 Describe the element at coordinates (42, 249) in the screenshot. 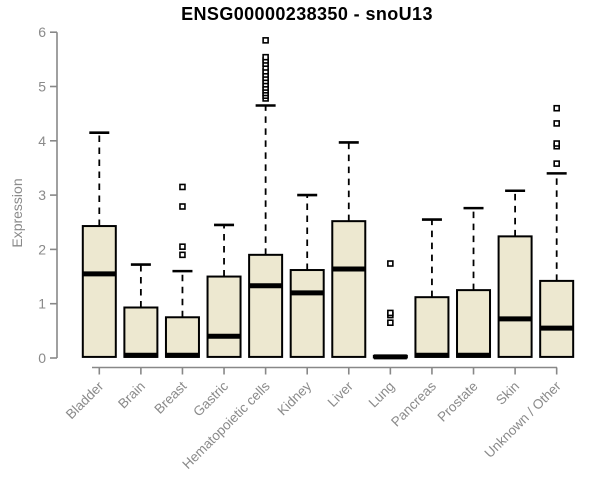

I see `y-tick-label: 2` at that location.